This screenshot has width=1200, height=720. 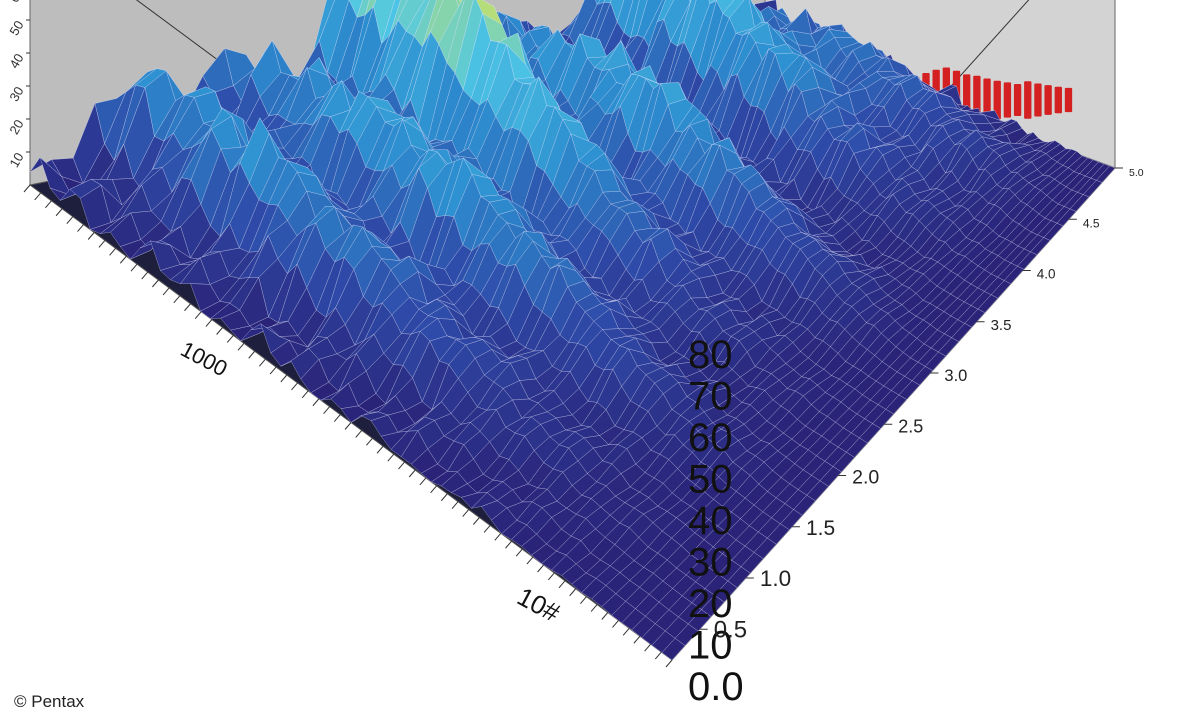 I want to click on front-z-tick-label: 20, so click(x=710, y=604).